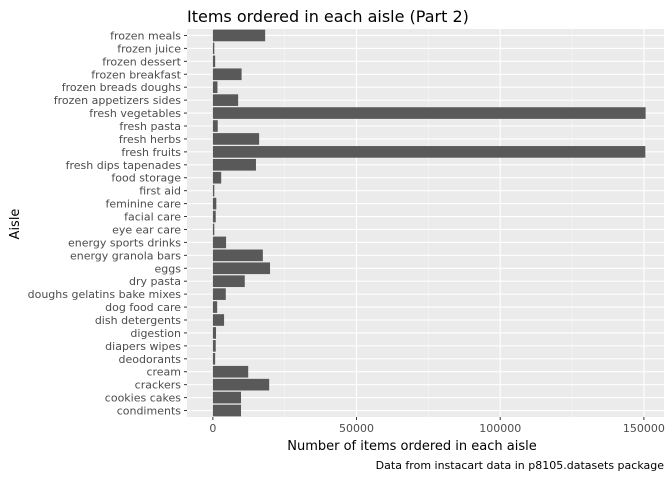  I want to click on y-tick-label: eye ear care, so click(146, 229).